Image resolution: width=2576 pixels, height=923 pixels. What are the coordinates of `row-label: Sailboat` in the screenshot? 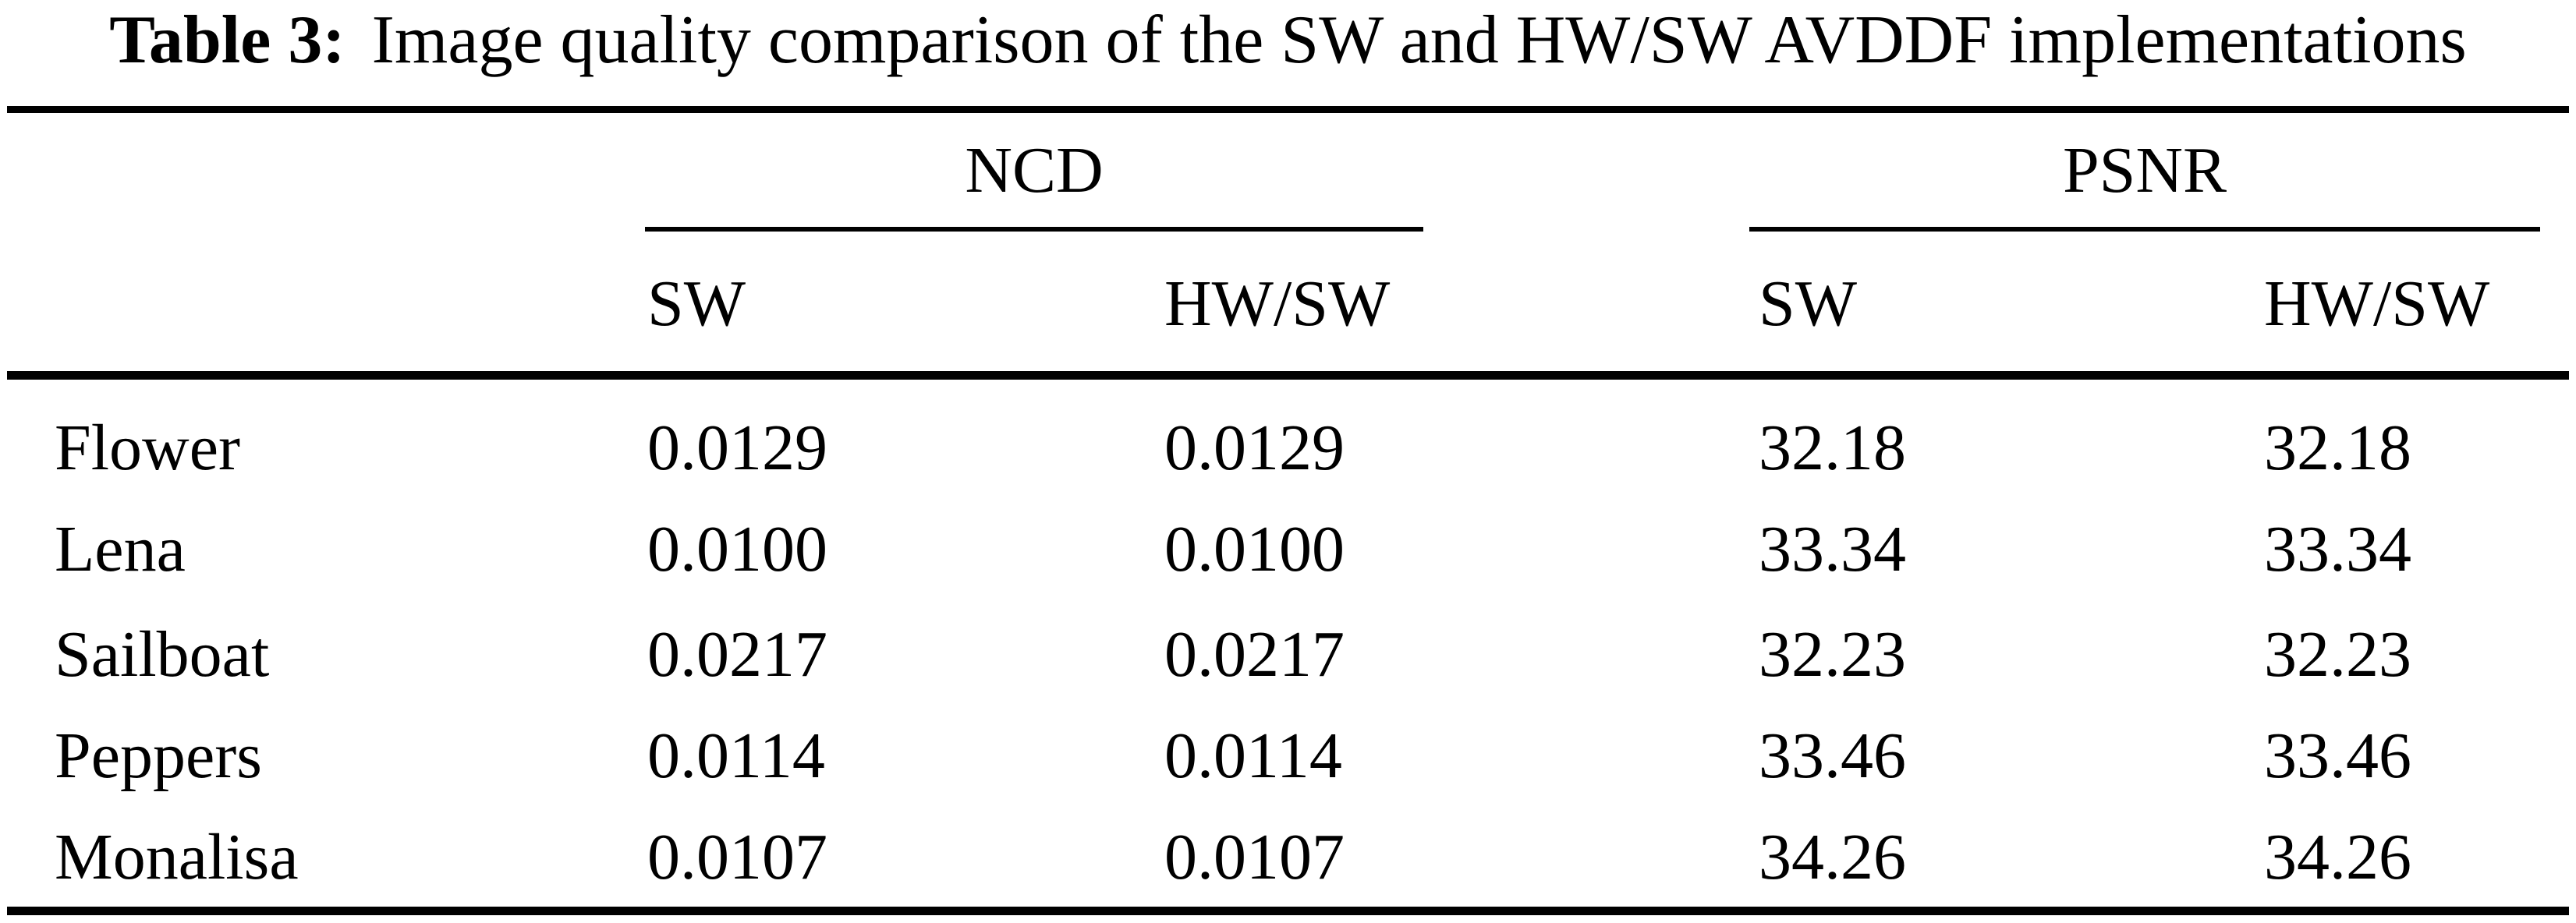 It's located at (162, 654).